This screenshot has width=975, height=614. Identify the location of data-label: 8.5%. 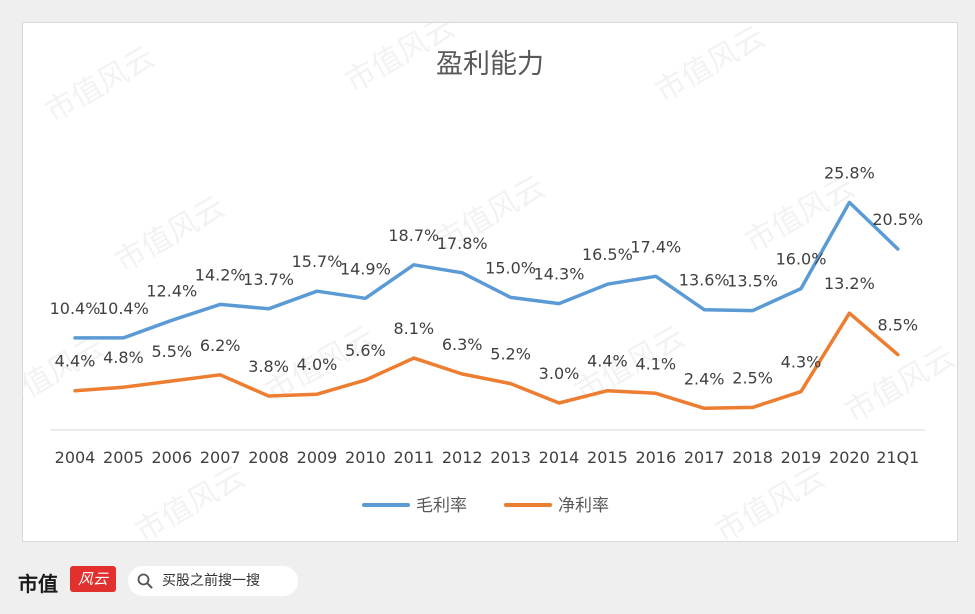
(897, 325).